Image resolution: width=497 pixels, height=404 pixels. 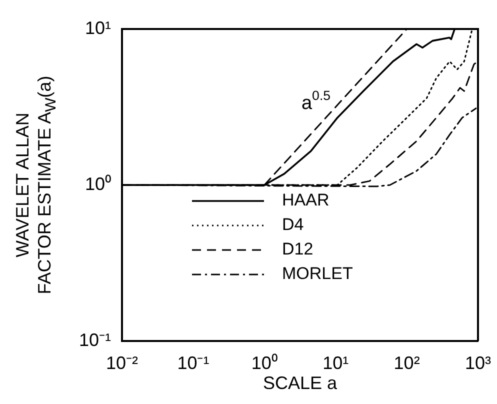 What do you see at coordinates (97, 184) in the screenshot?
I see `y-tick-label: 10⁰` at bounding box center [97, 184].